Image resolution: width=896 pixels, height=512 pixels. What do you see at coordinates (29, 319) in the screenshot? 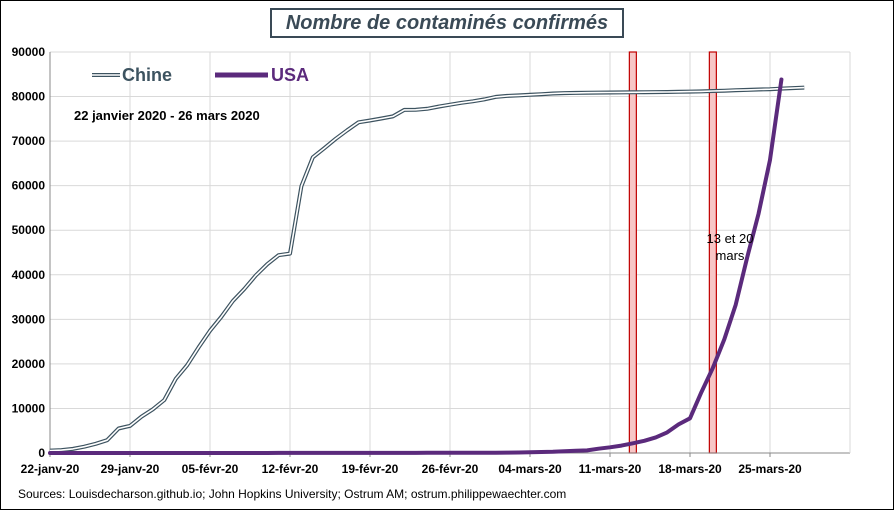
I see `y-tick-label: 30000` at bounding box center [29, 319].